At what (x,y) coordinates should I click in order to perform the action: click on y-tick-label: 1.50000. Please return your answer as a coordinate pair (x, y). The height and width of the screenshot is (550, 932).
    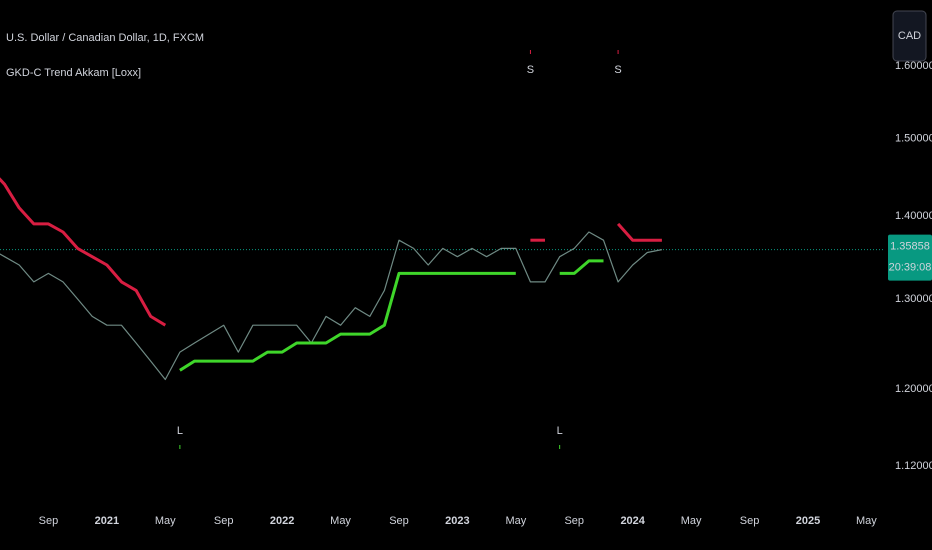
    Looking at the image, I should click on (913, 138).